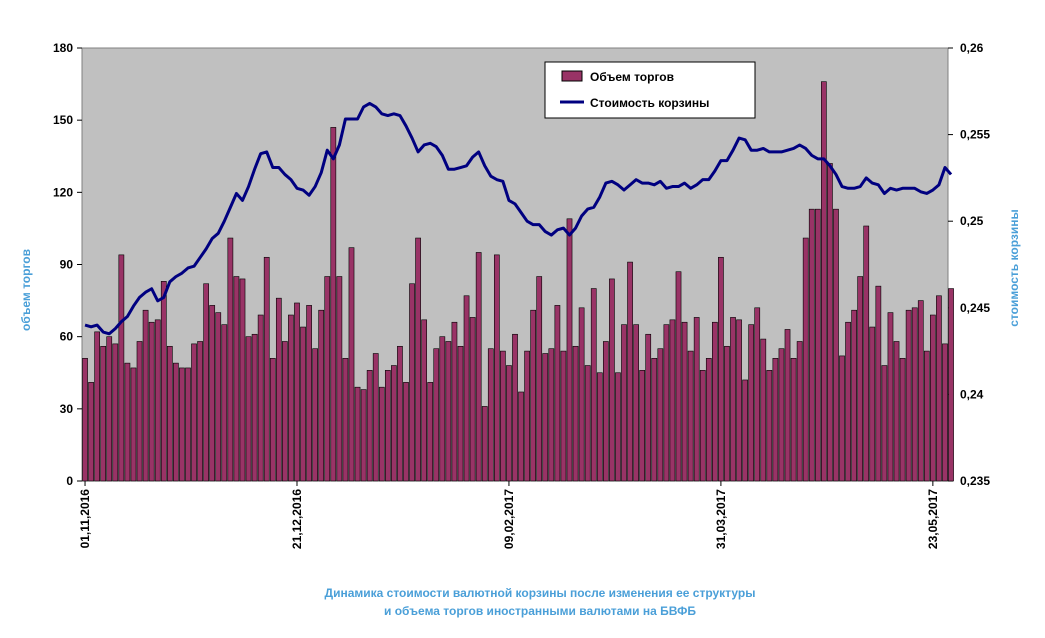 This screenshot has width=1045, height=638. What do you see at coordinates (1014, 267) in the screenshot?
I see `y2-axis-label: стоимость корзины` at bounding box center [1014, 267].